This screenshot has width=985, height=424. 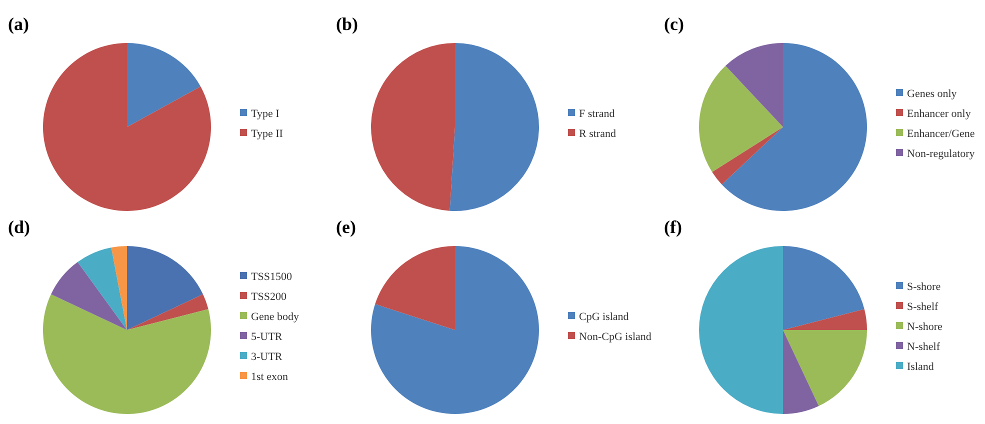 I want to click on chart-title: (e), so click(x=346, y=227).